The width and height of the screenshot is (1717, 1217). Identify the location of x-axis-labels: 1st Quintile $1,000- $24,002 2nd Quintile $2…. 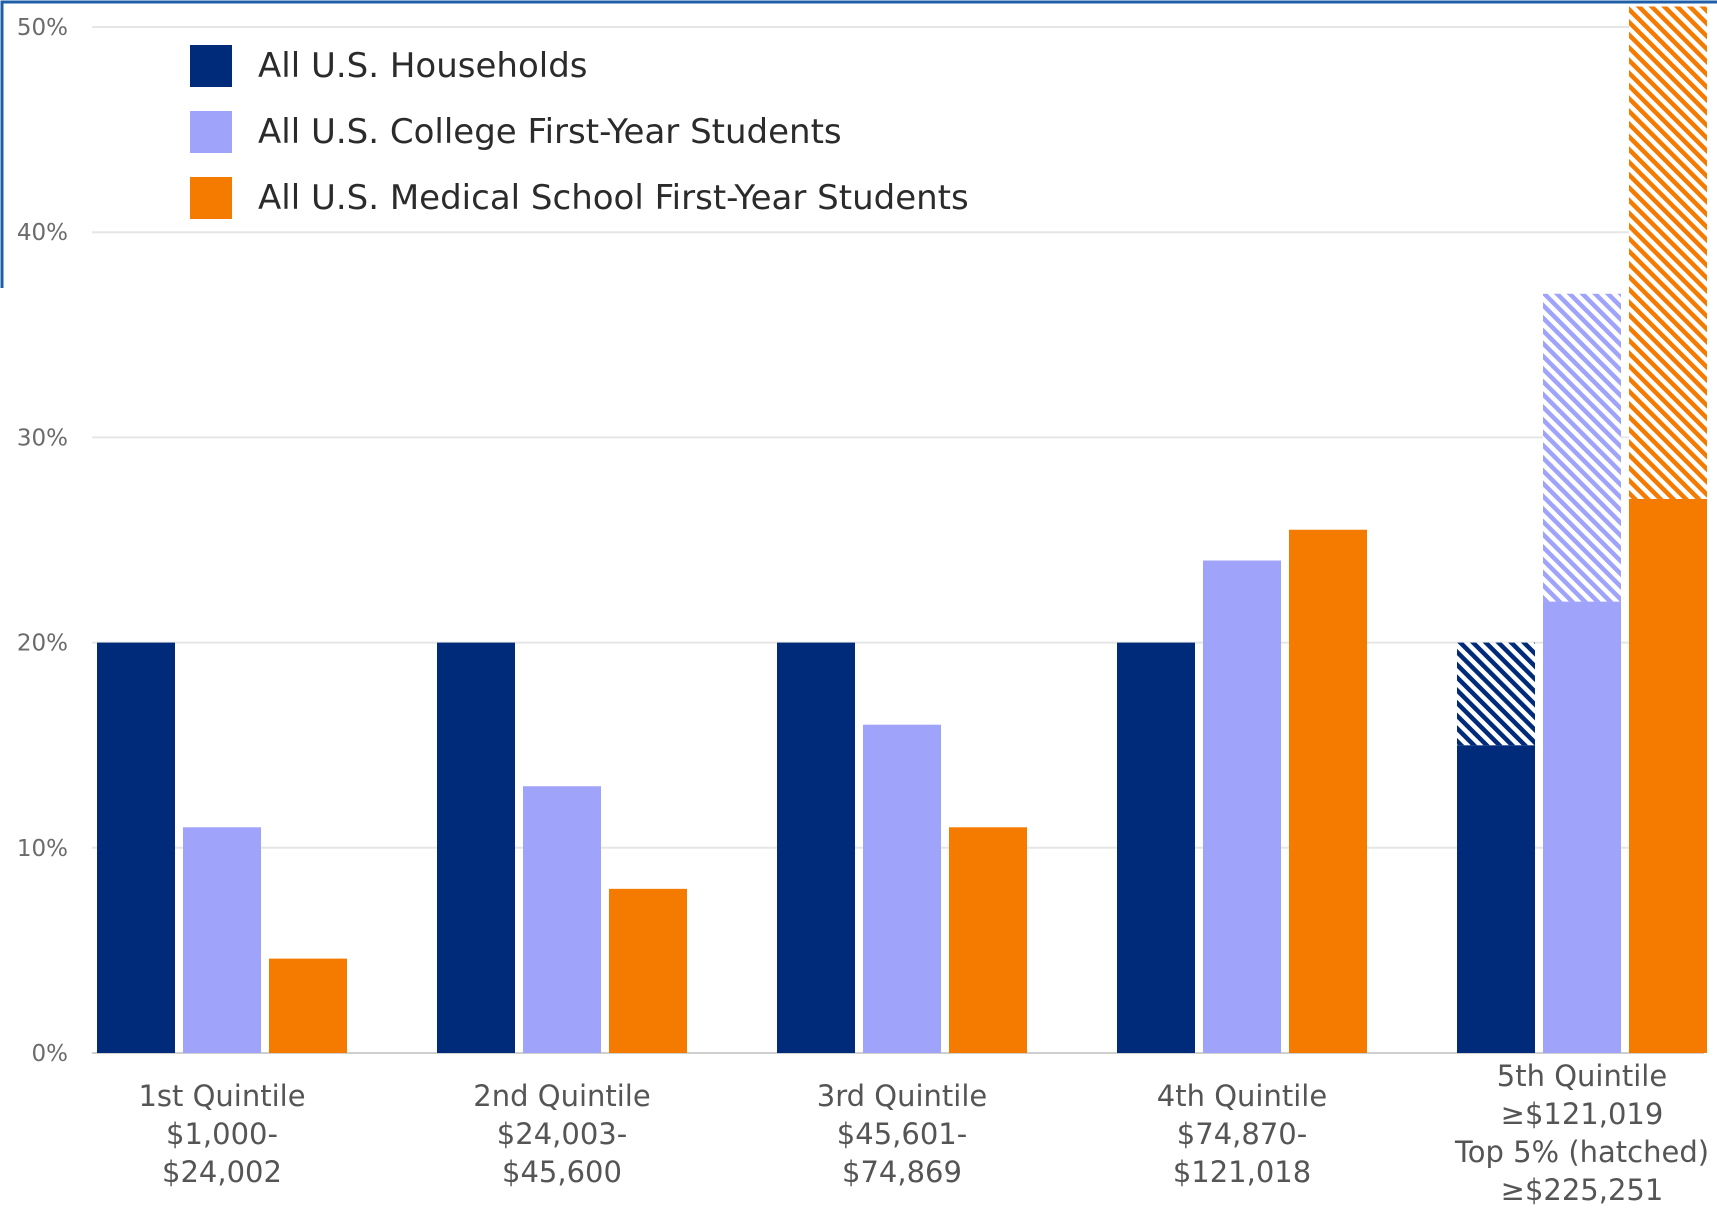
(923, 1133).